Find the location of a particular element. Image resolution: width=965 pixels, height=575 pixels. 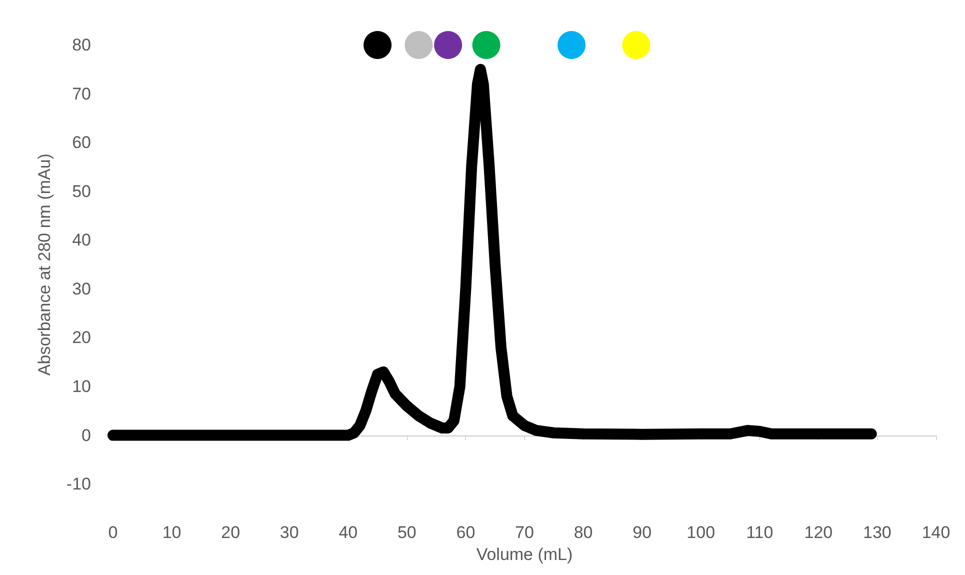

x-tick-label: 120 is located at coordinates (818, 532).